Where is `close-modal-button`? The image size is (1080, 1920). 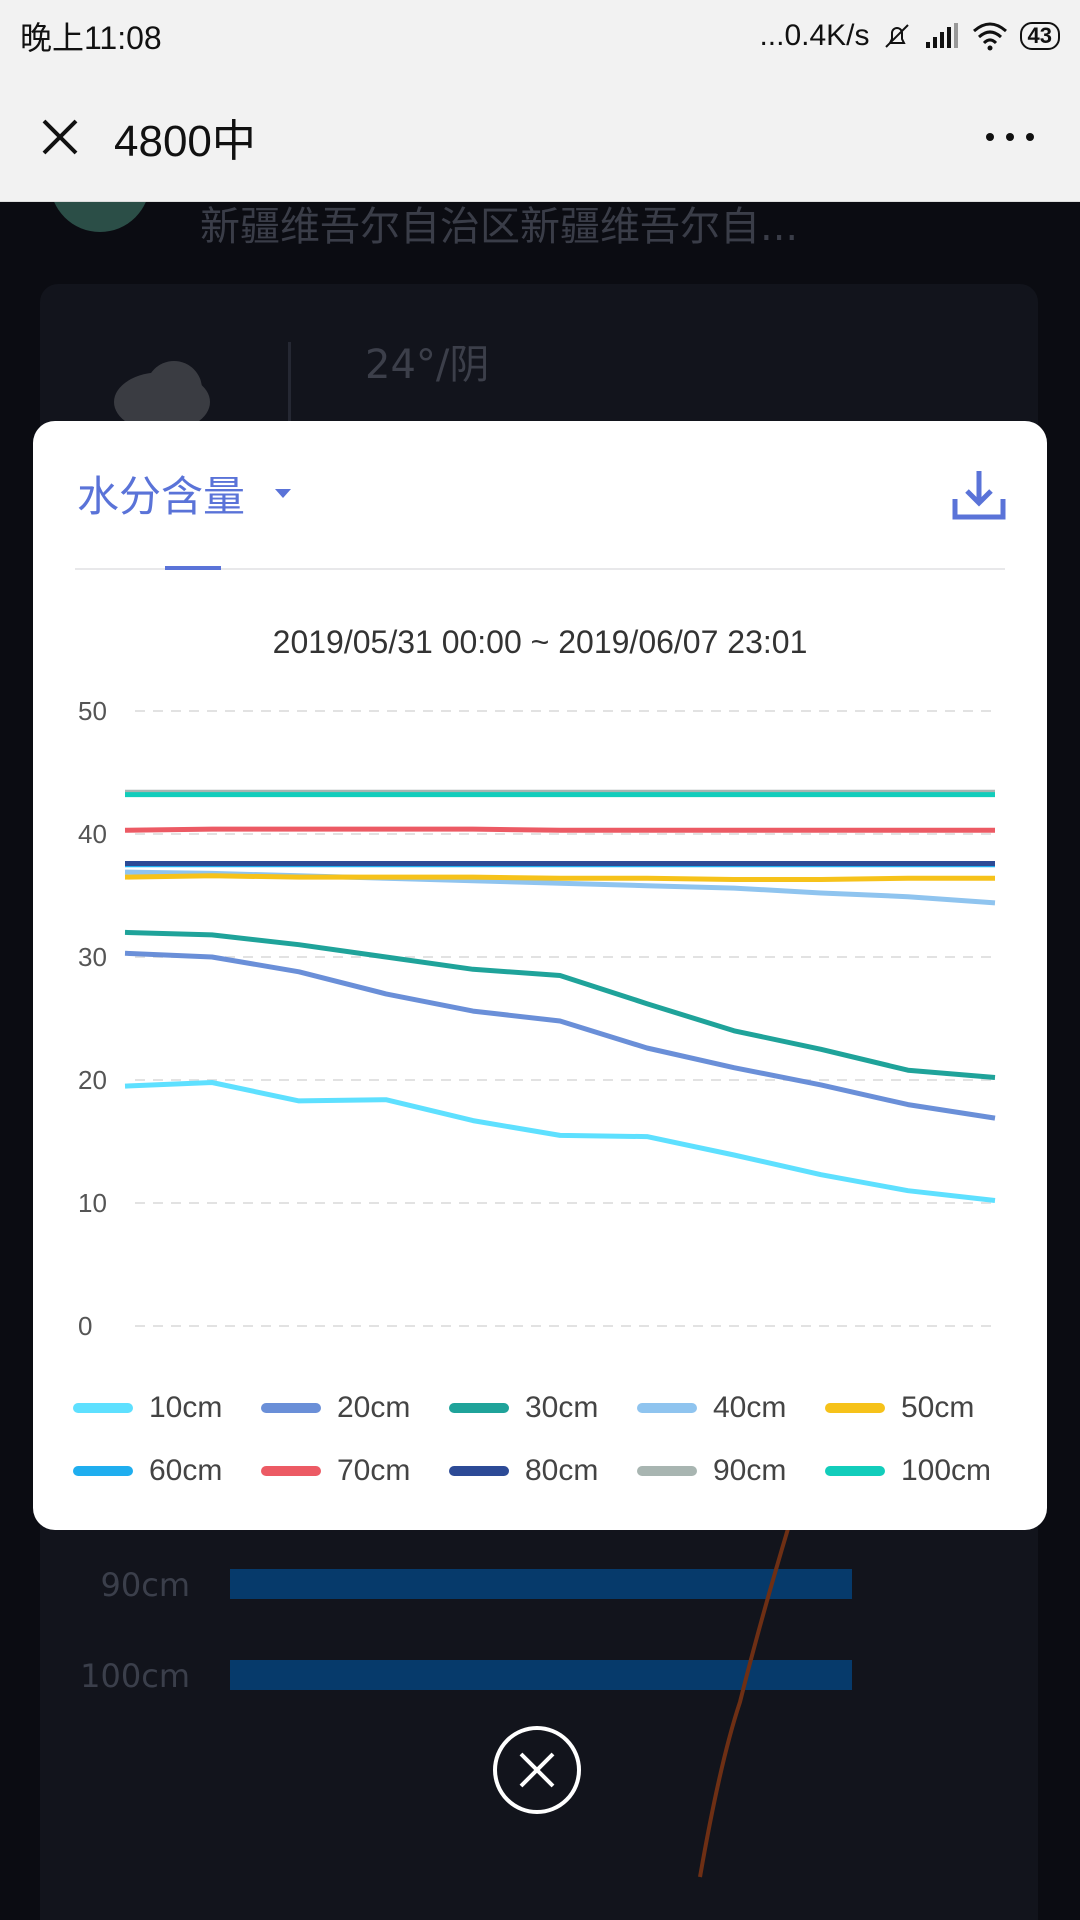
close-modal-button is located at coordinates (537, 1770).